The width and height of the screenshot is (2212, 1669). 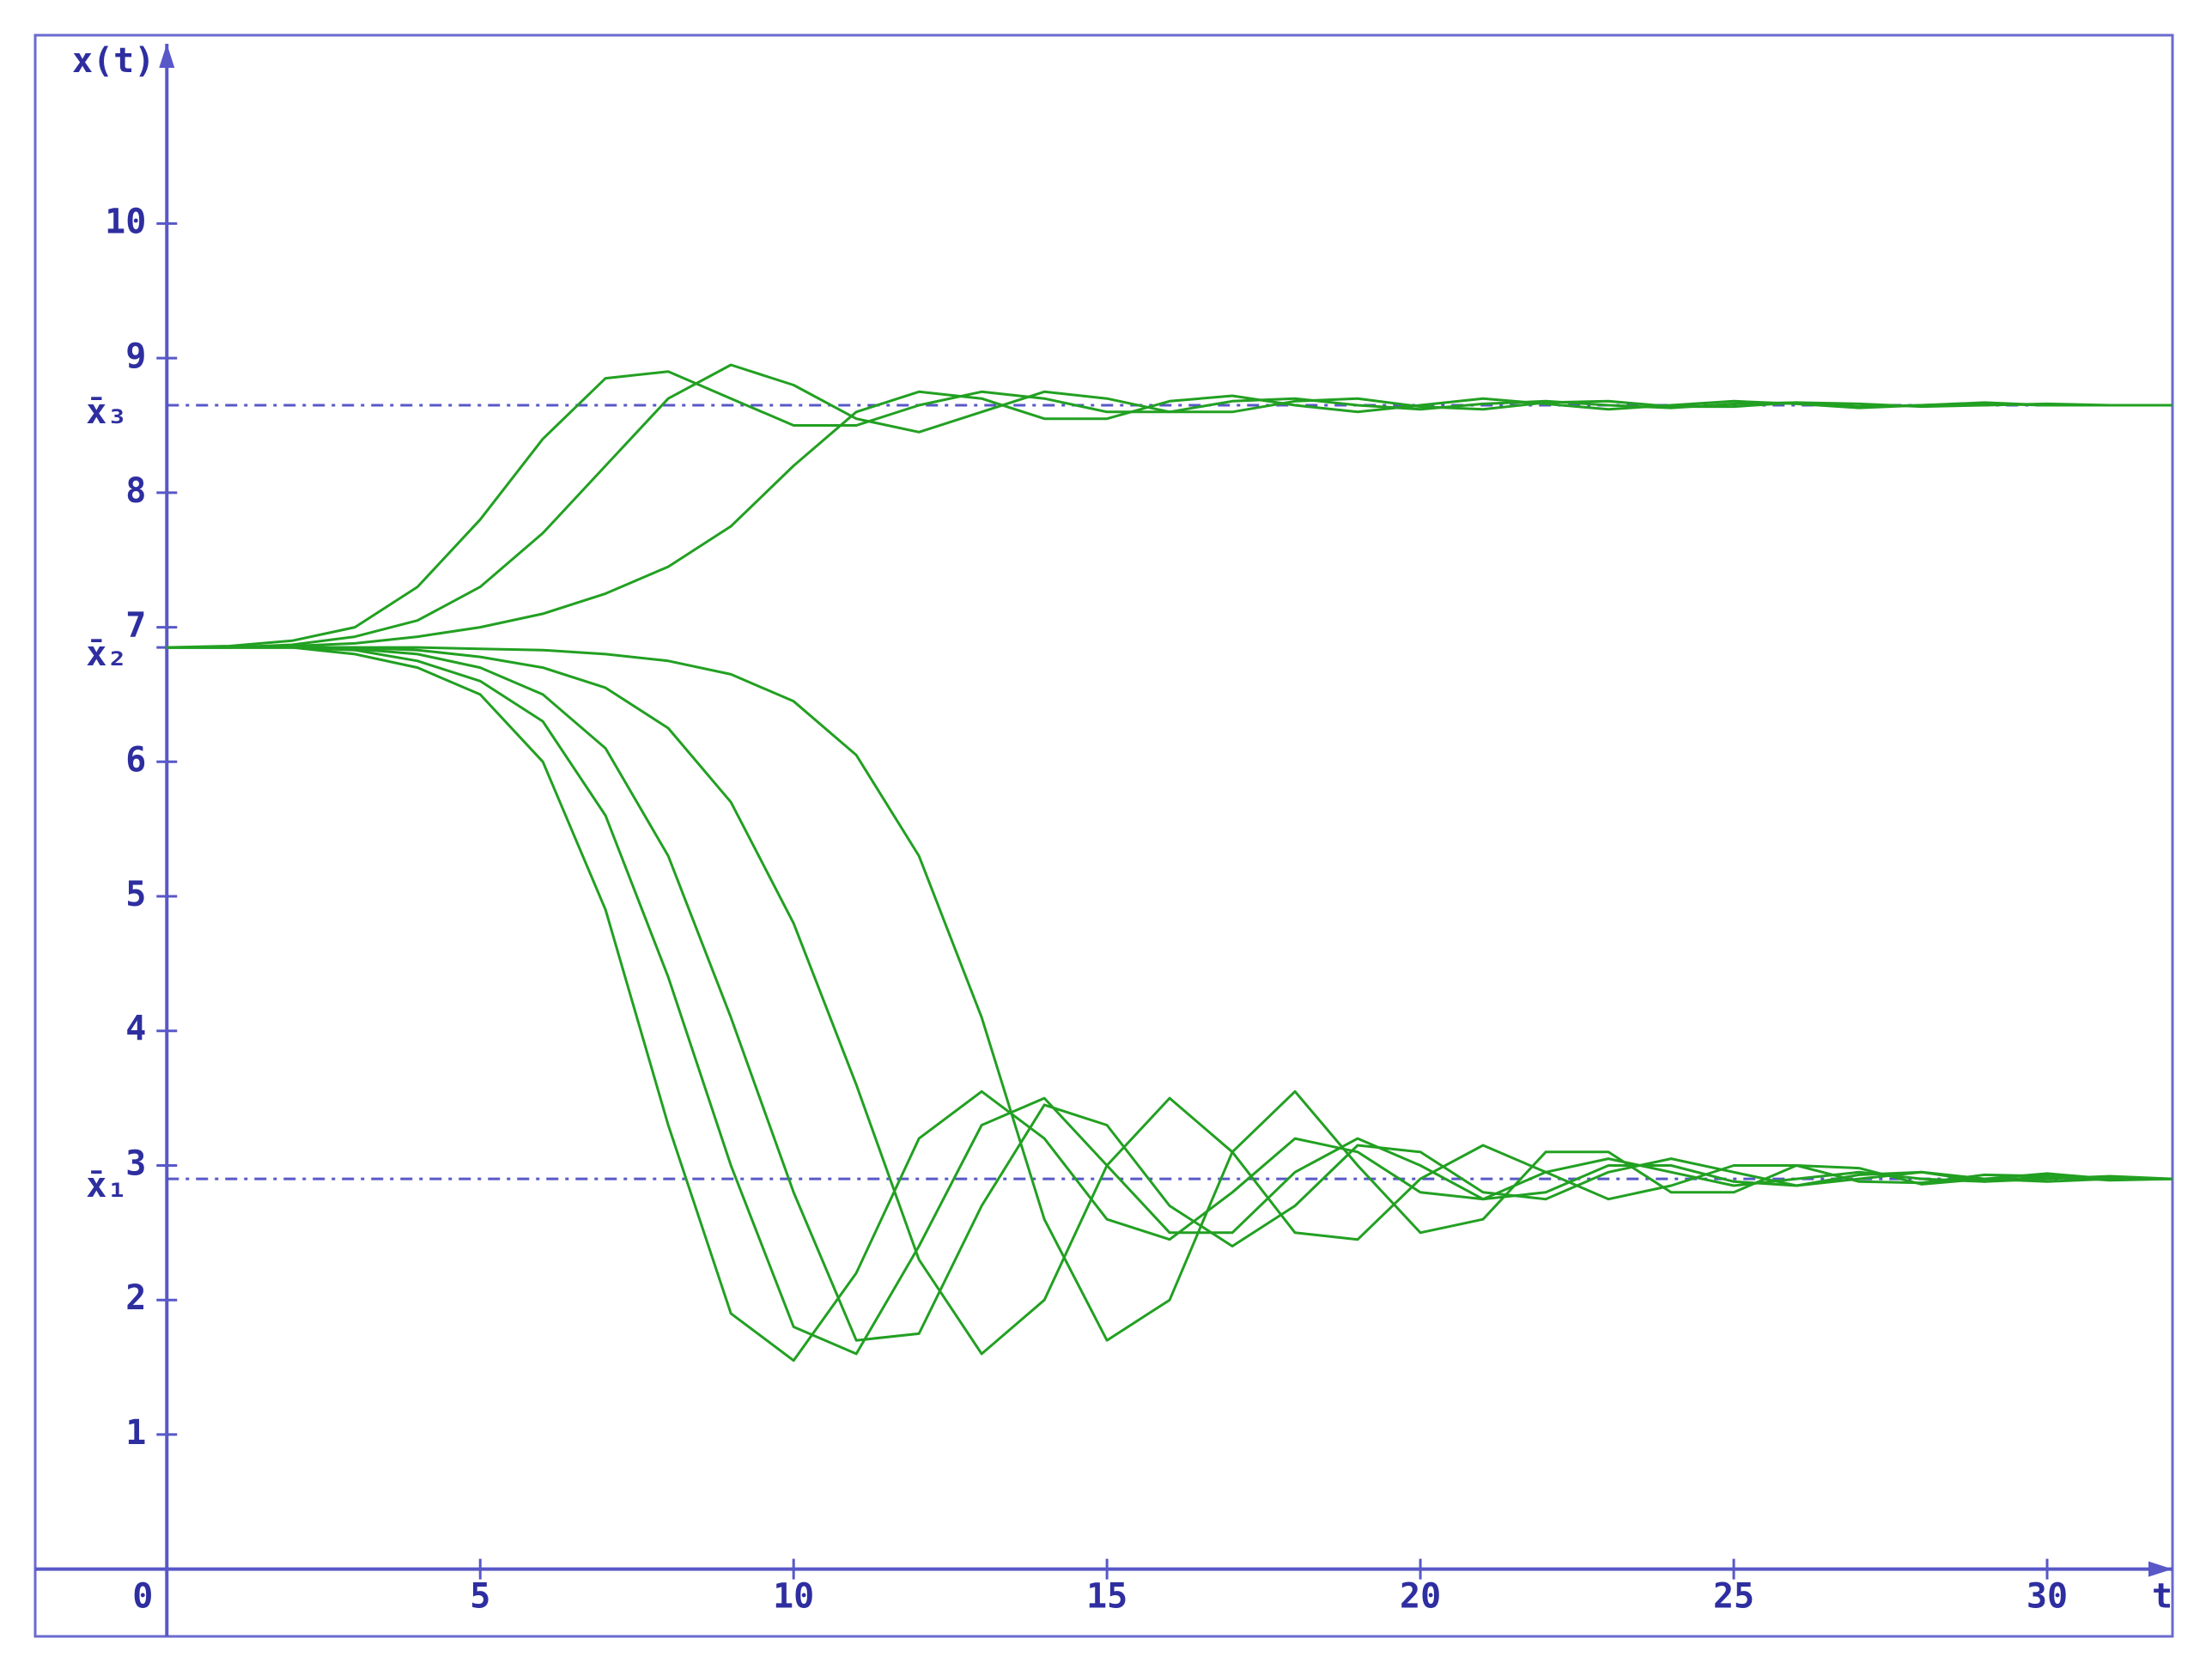 I want to click on y-tick-label: 2, so click(x=135, y=1298).